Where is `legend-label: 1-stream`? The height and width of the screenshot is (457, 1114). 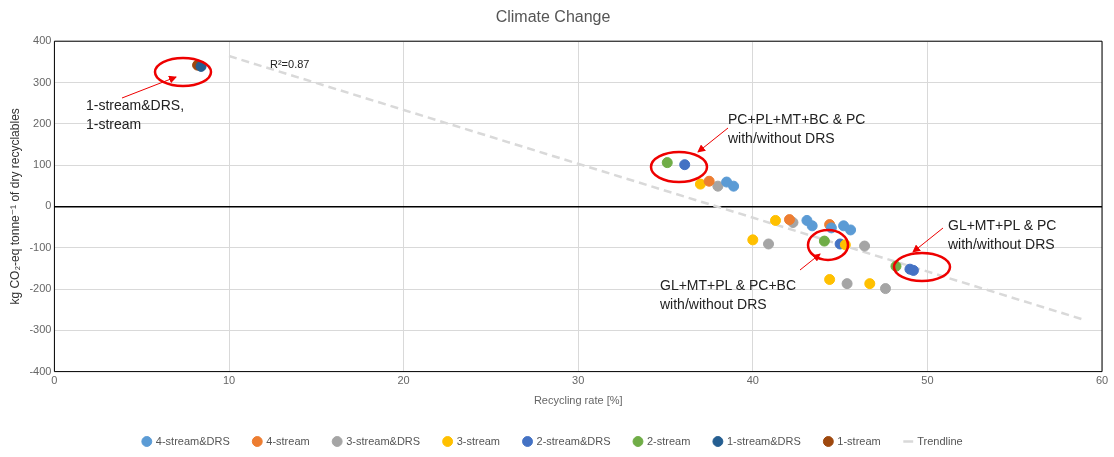
legend-label: 1-stream is located at coordinates (859, 440).